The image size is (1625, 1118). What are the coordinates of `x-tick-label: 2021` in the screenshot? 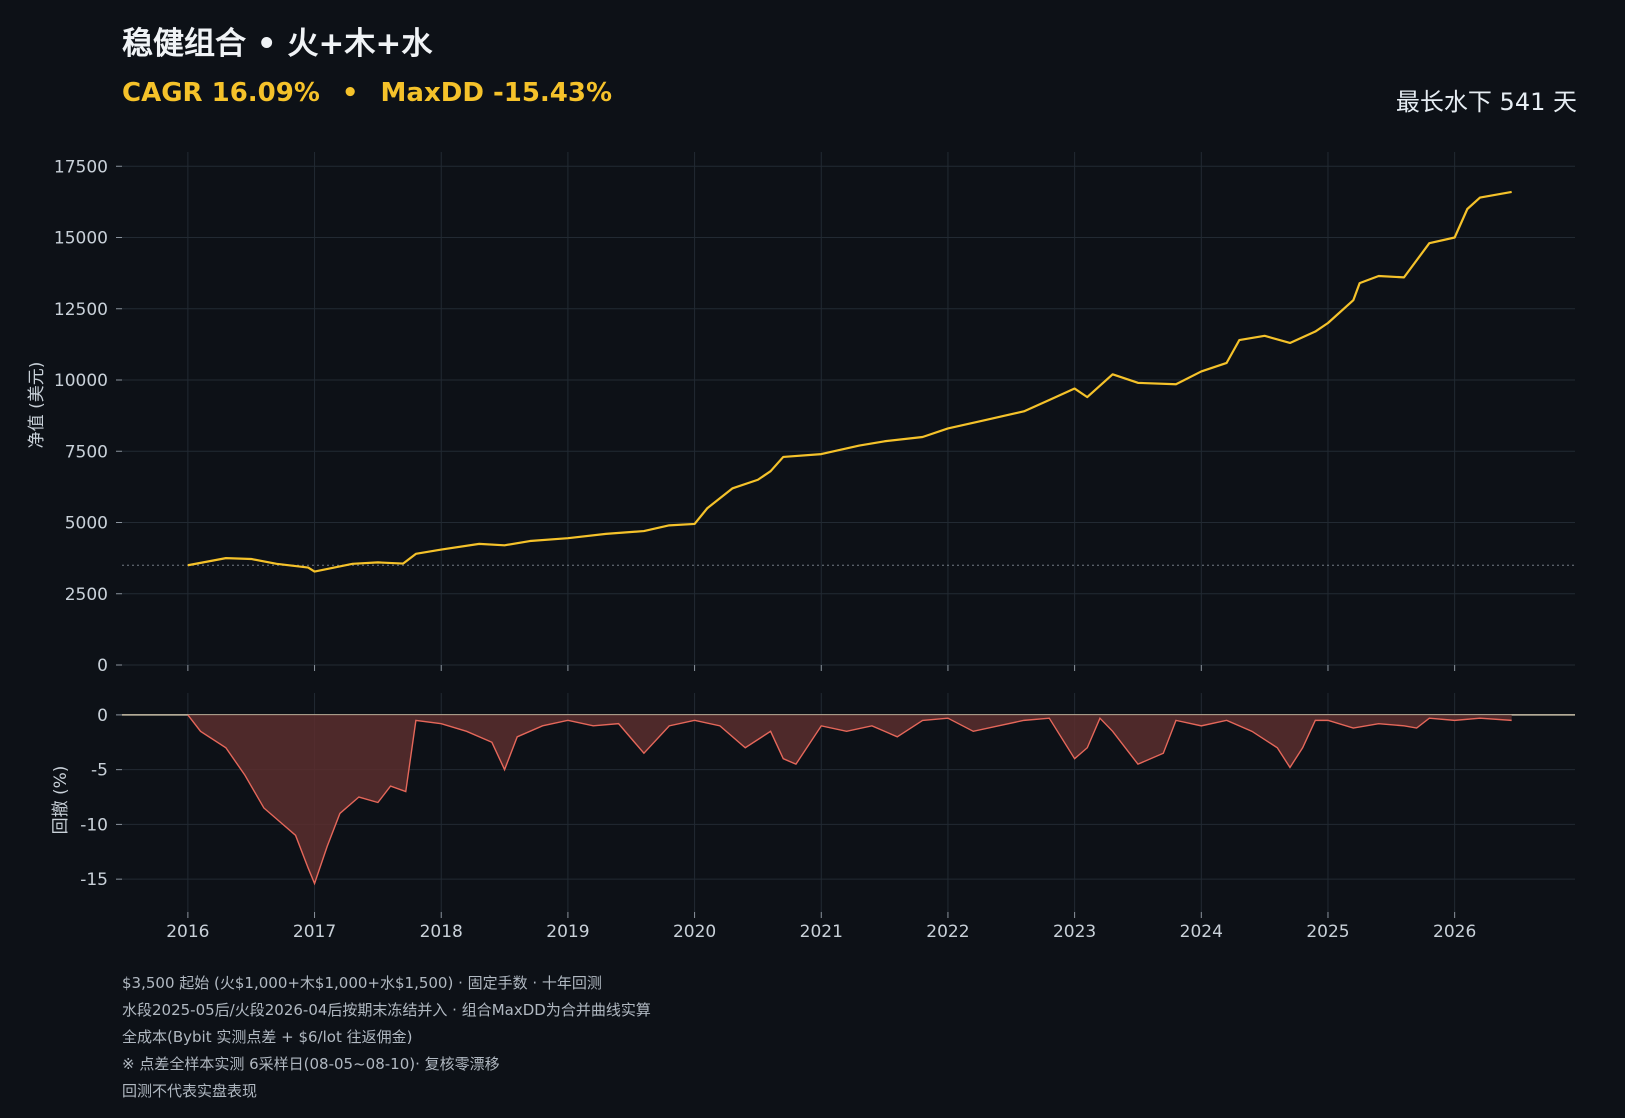 It's located at (821, 932).